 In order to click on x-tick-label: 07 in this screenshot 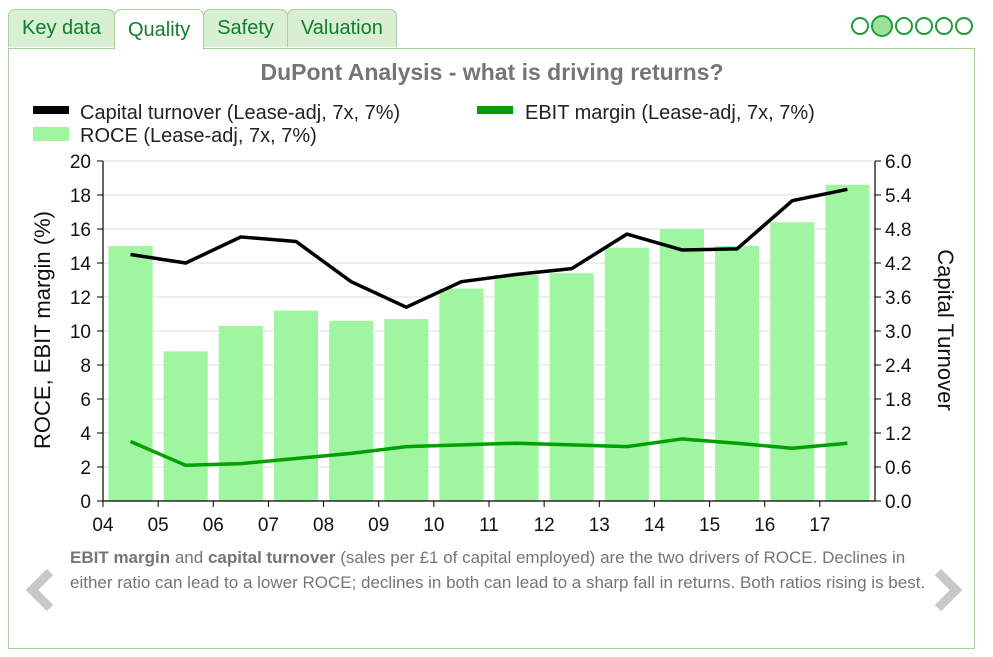, I will do `click(268, 525)`.